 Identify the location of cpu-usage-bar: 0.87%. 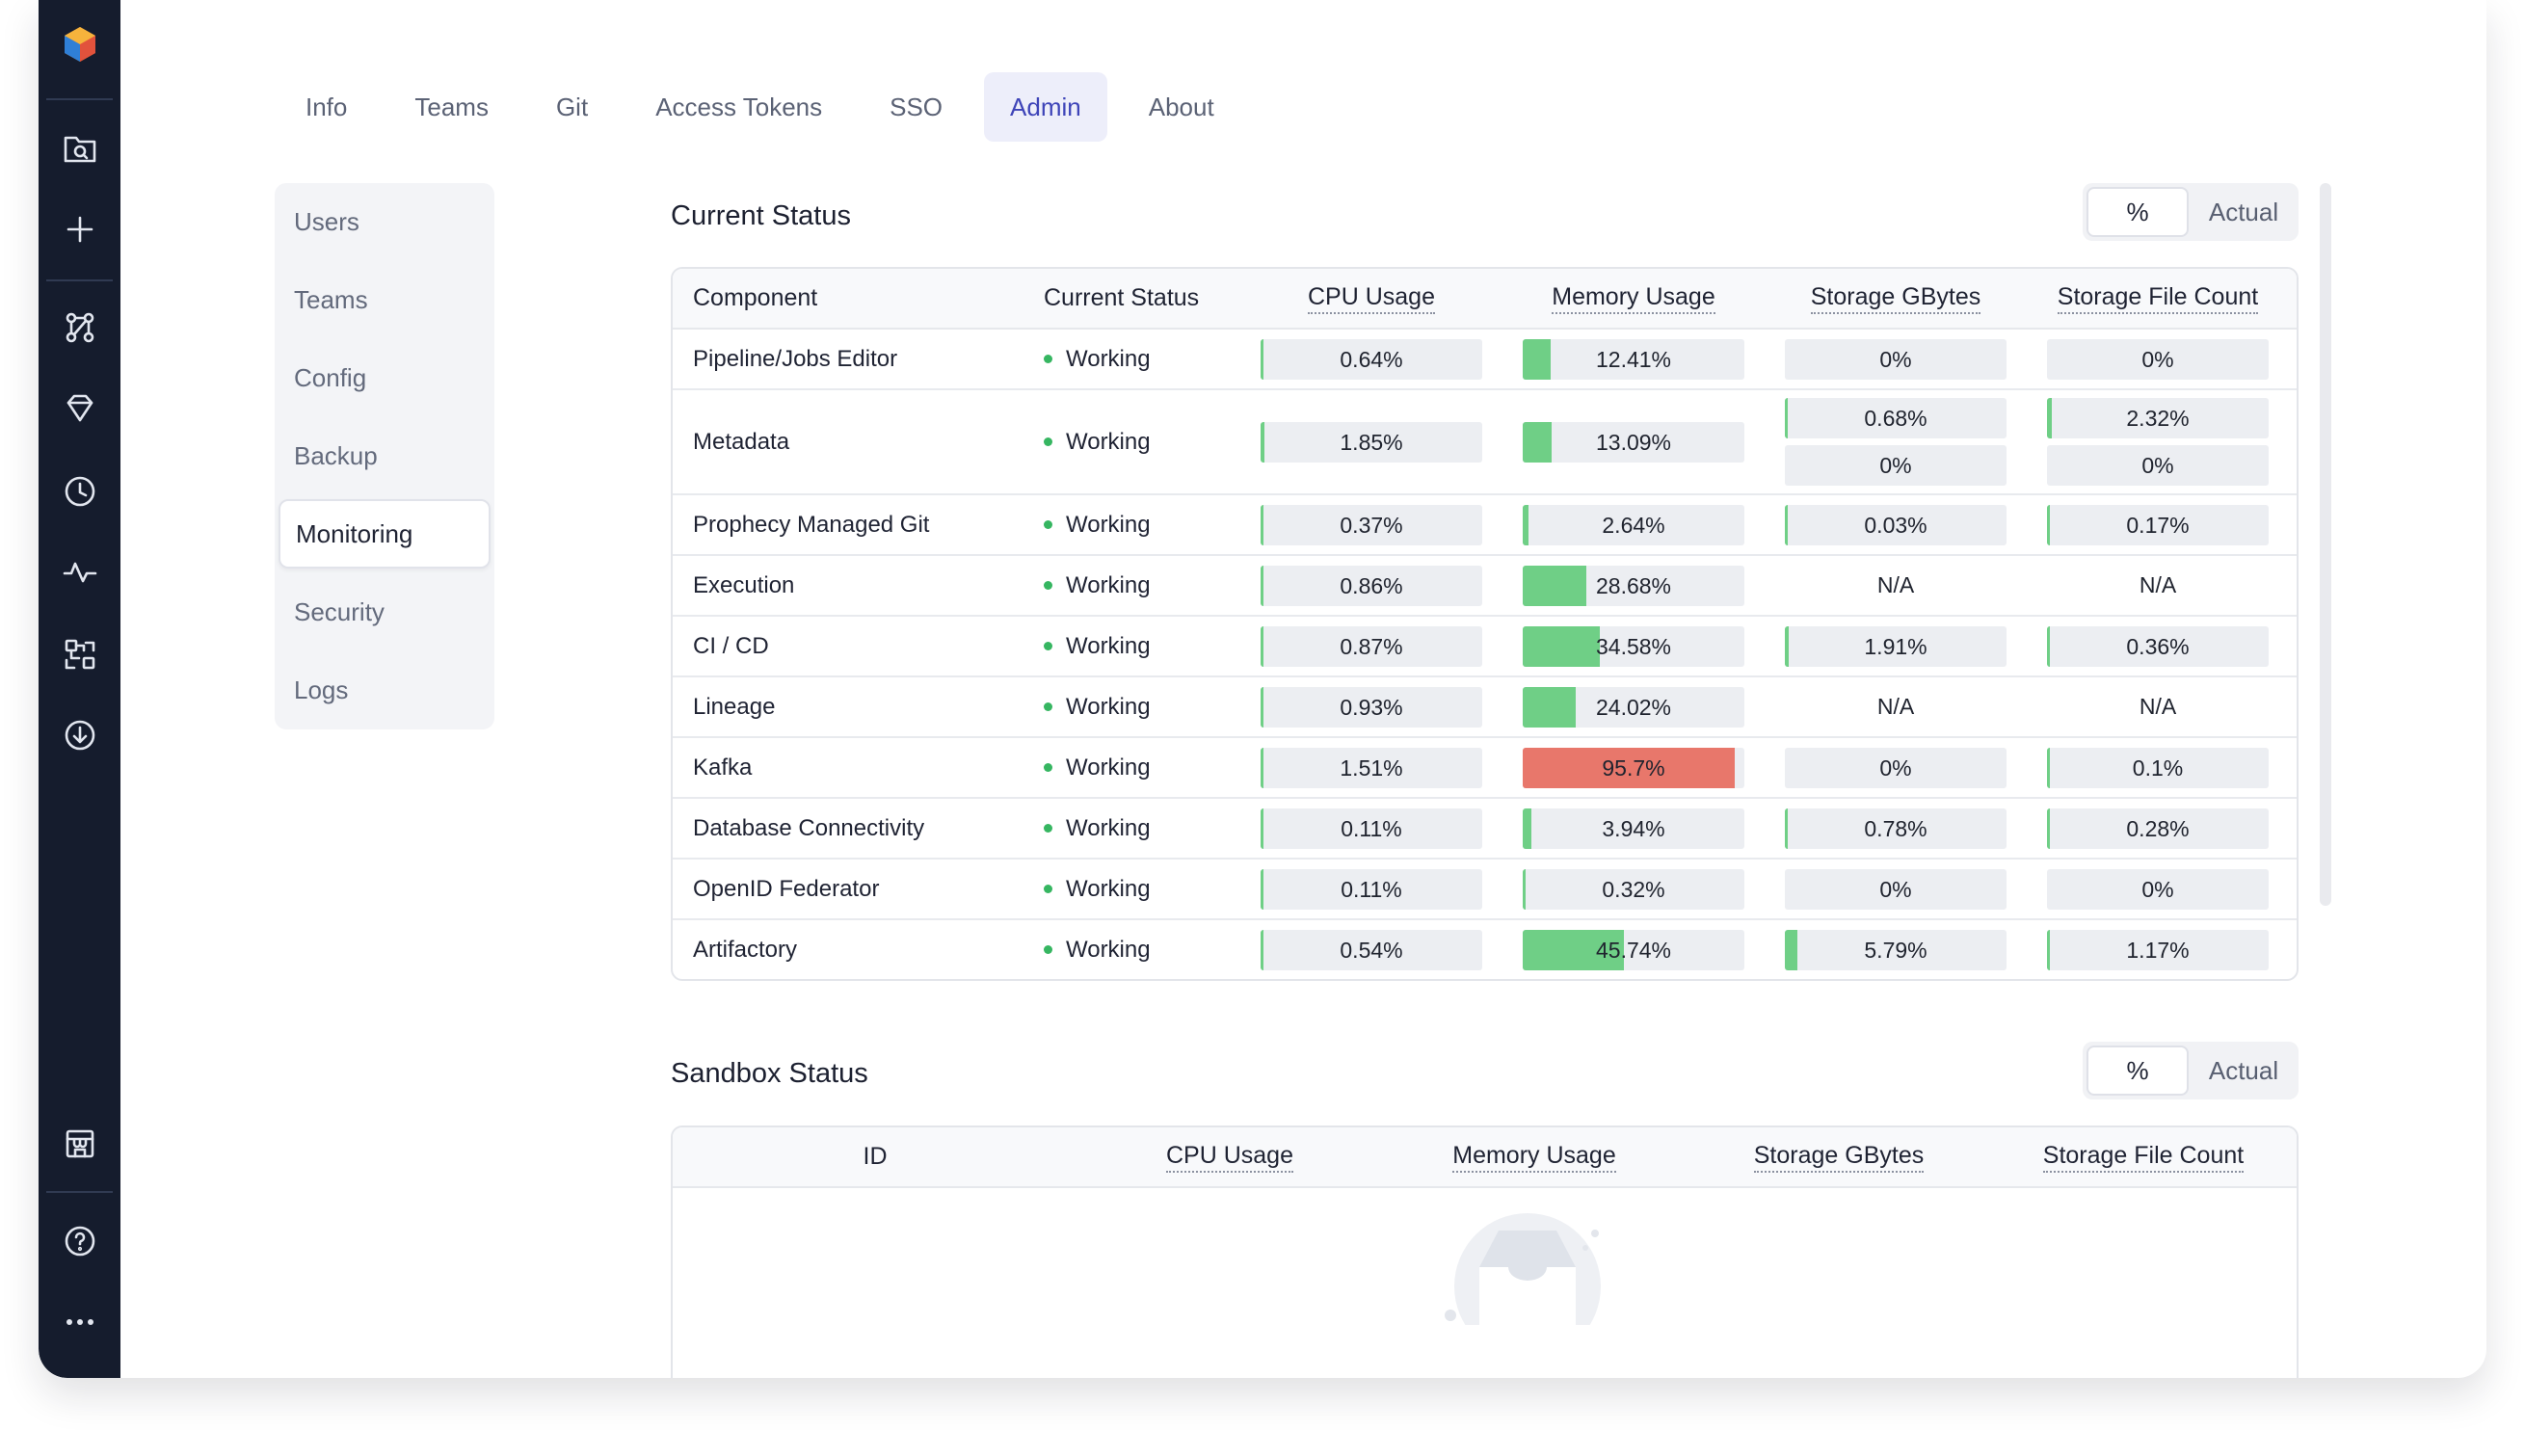
(1372, 646).